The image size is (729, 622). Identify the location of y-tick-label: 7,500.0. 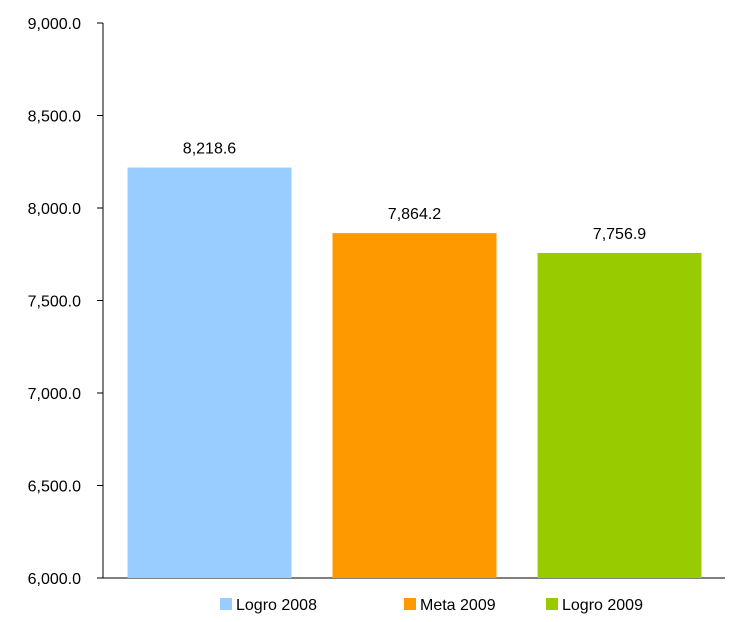
(54, 302).